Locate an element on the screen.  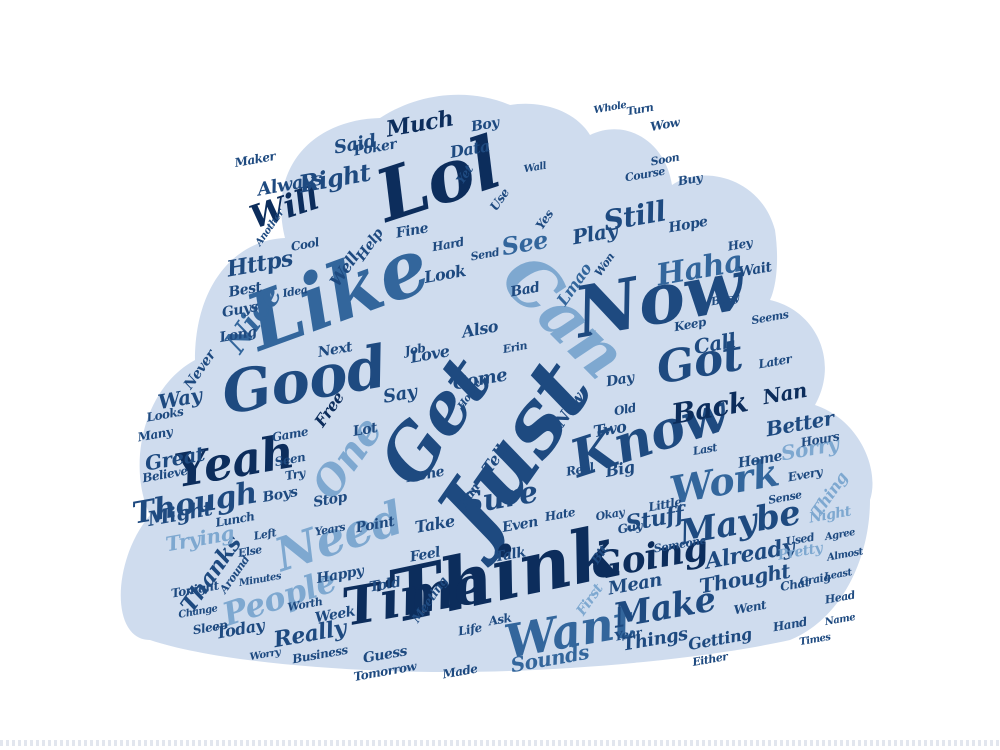
word-name: Name is located at coordinates (839, 620).